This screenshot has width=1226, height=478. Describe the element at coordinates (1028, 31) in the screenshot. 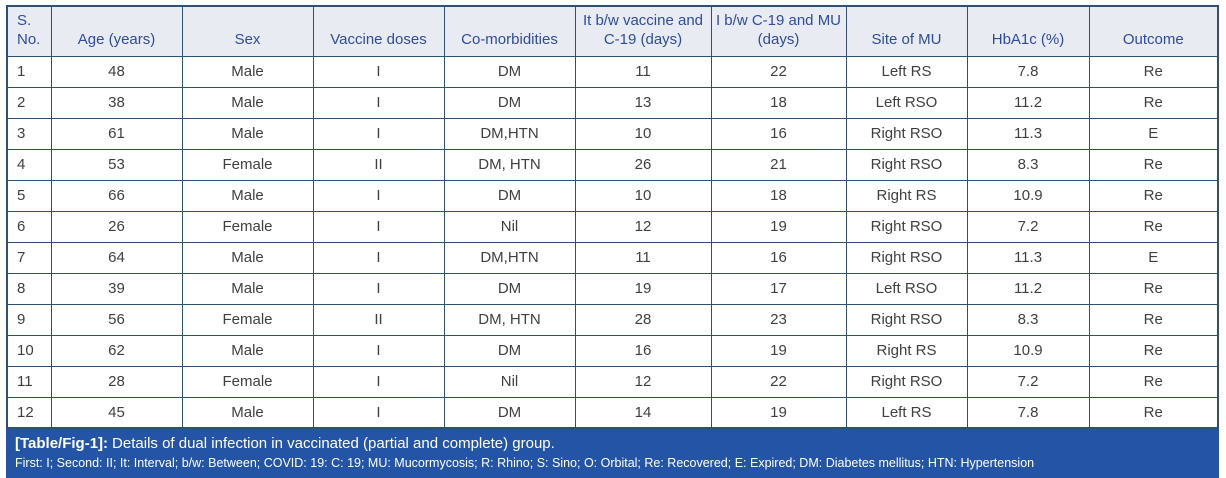

I see `column-header-hba1c: HbA1c (%)` at that location.